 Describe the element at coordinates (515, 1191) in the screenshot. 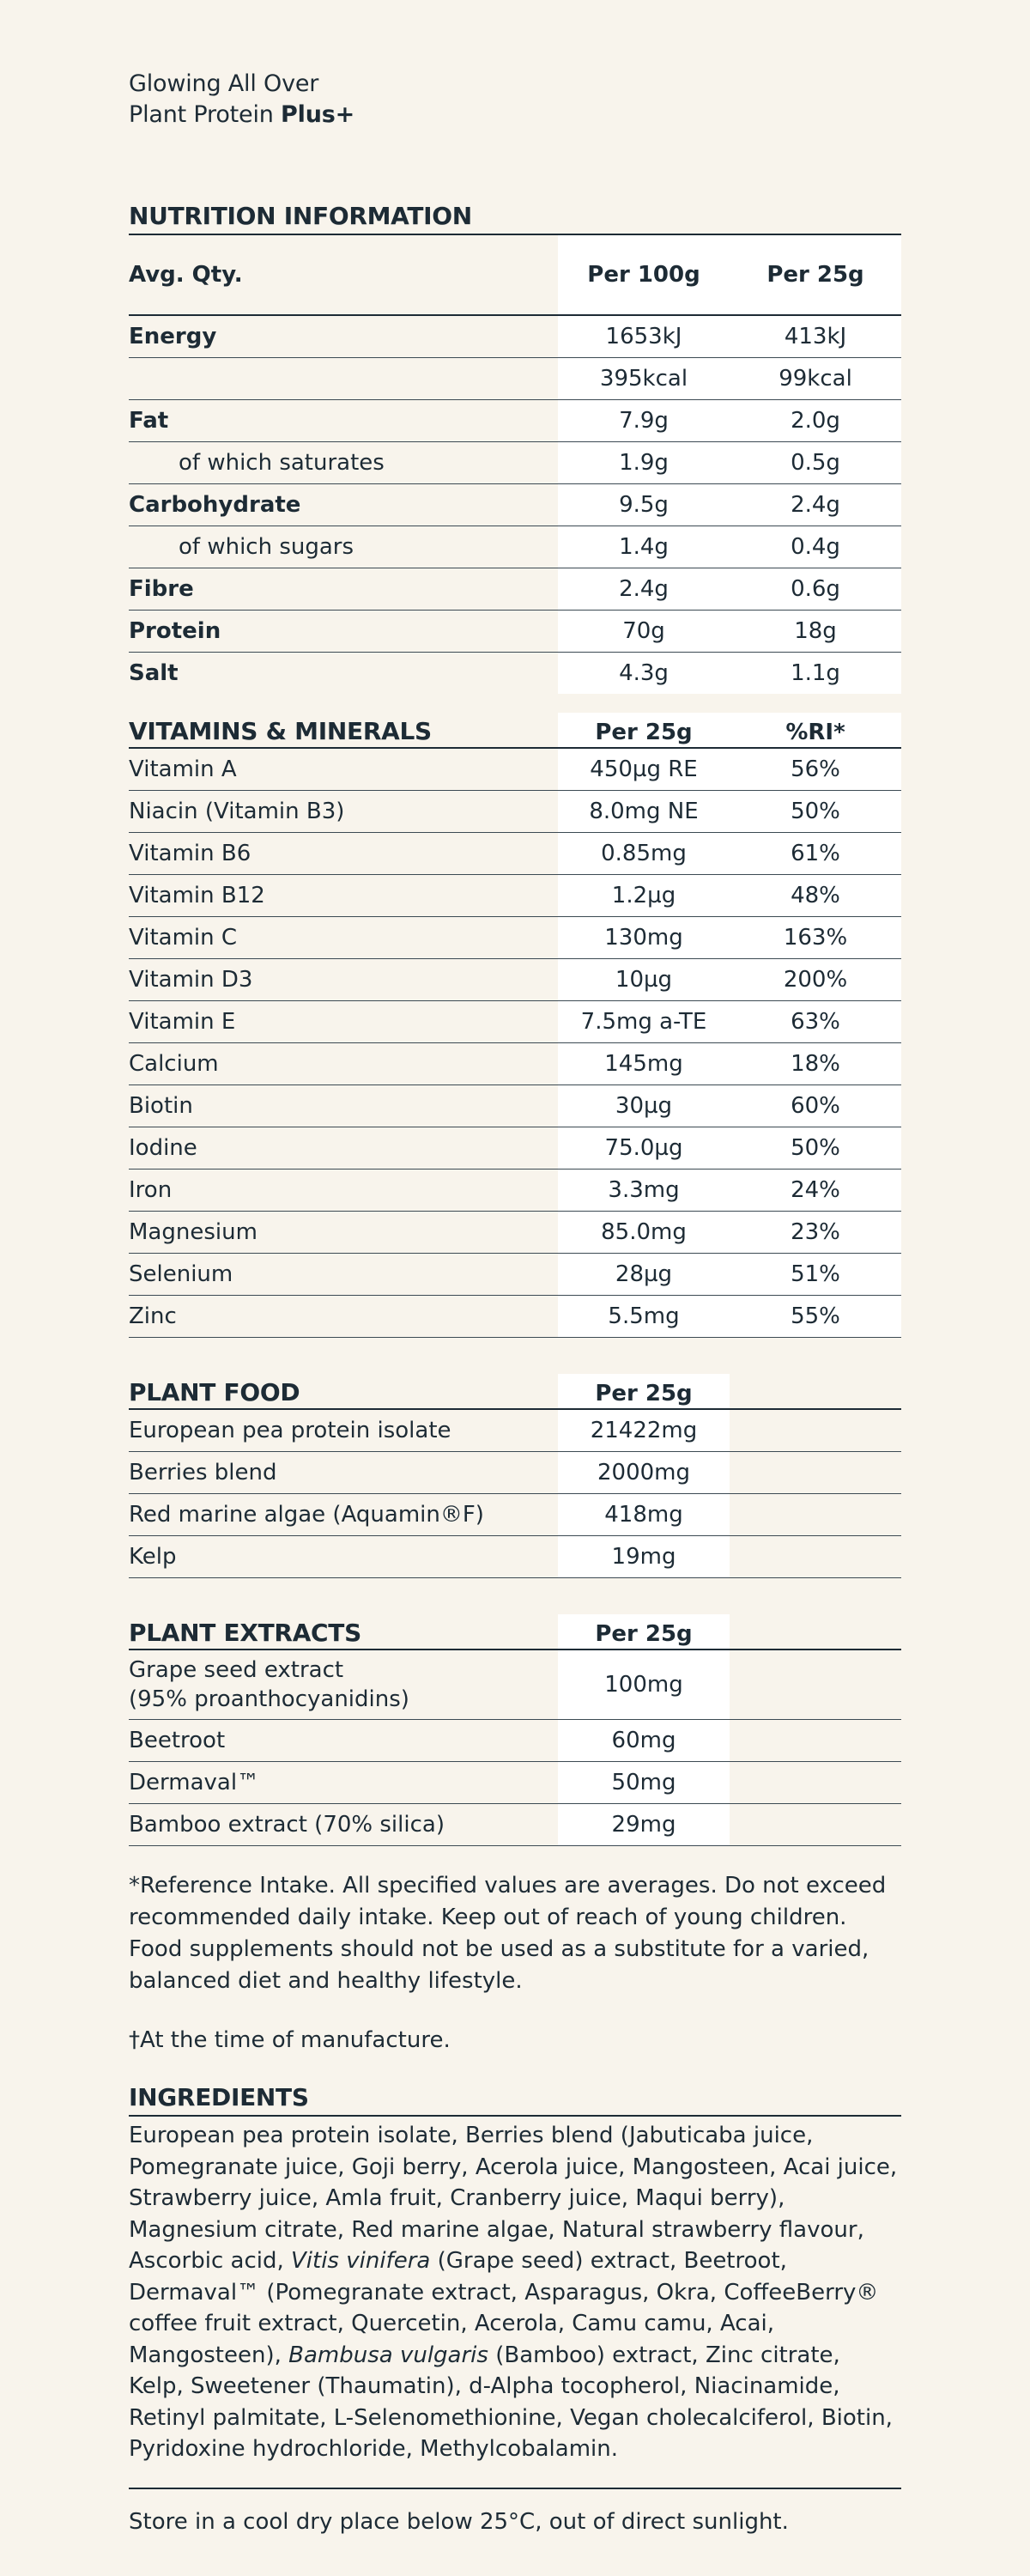

I see `table-row: Iron 3.3mg 24%` at that location.